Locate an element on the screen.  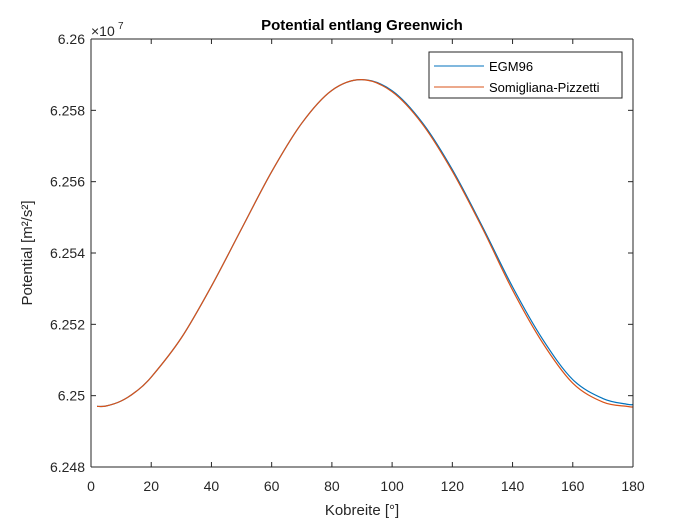
x-tick-label: 60 is located at coordinates (272, 486).